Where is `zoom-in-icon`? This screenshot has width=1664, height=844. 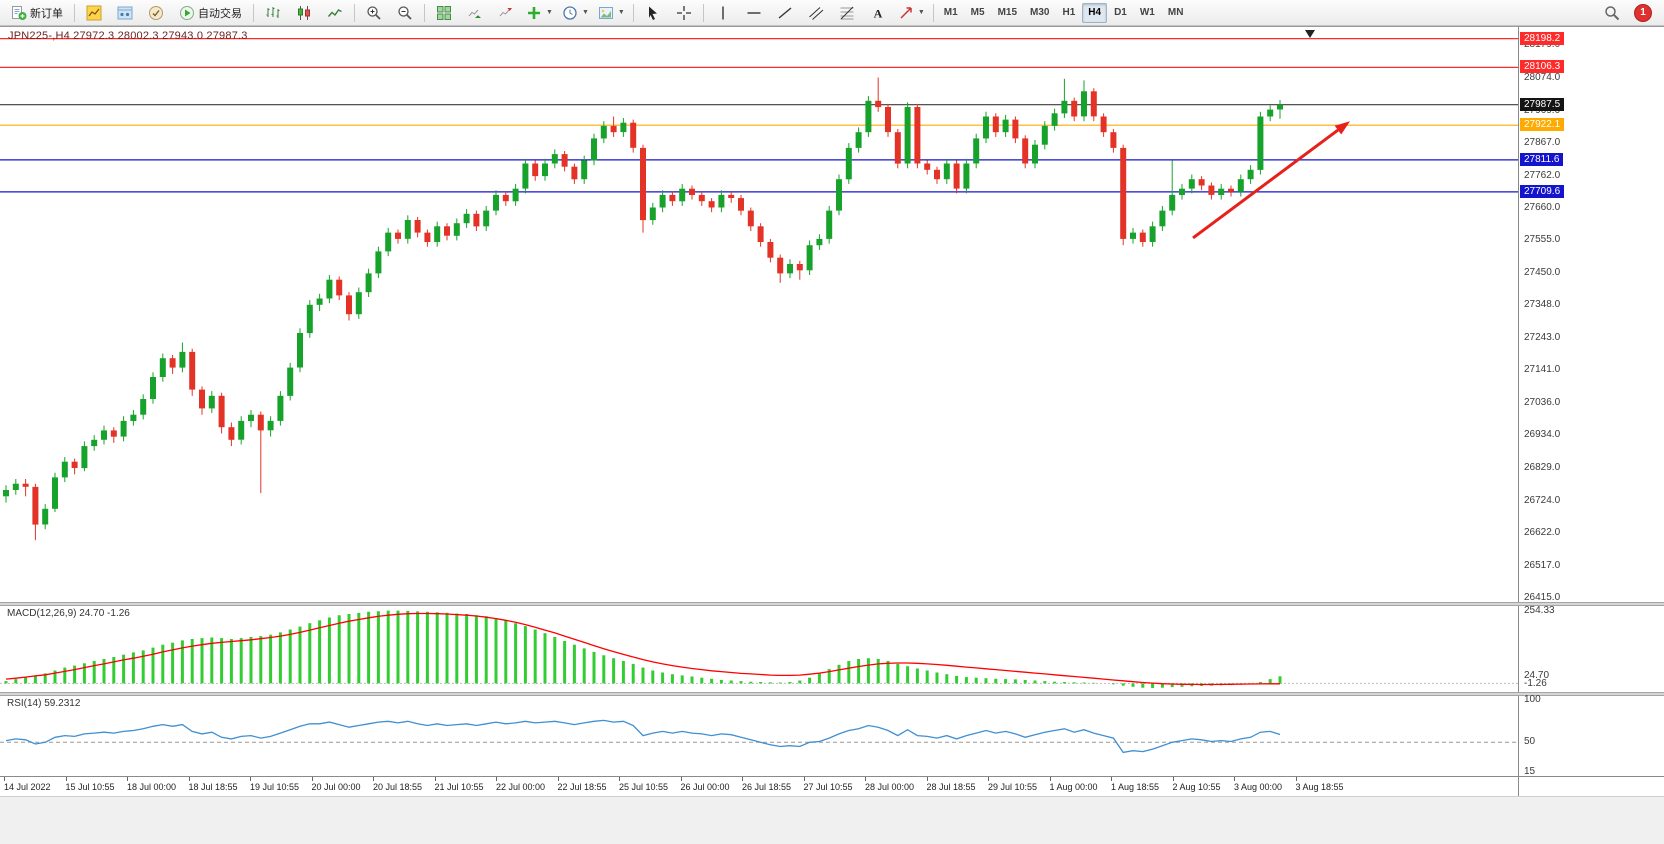
zoom-in-icon is located at coordinates (374, 13).